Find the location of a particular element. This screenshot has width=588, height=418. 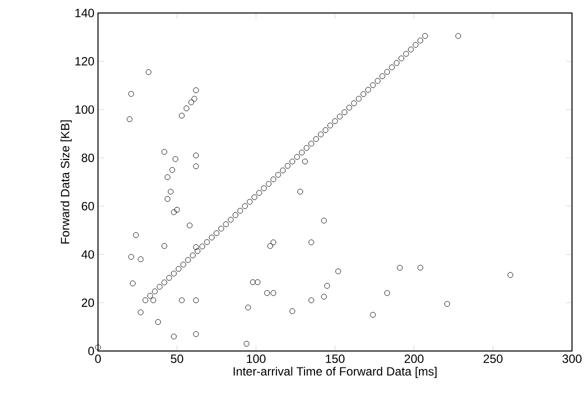

y-tick-label: 120 is located at coordinates (84, 61).